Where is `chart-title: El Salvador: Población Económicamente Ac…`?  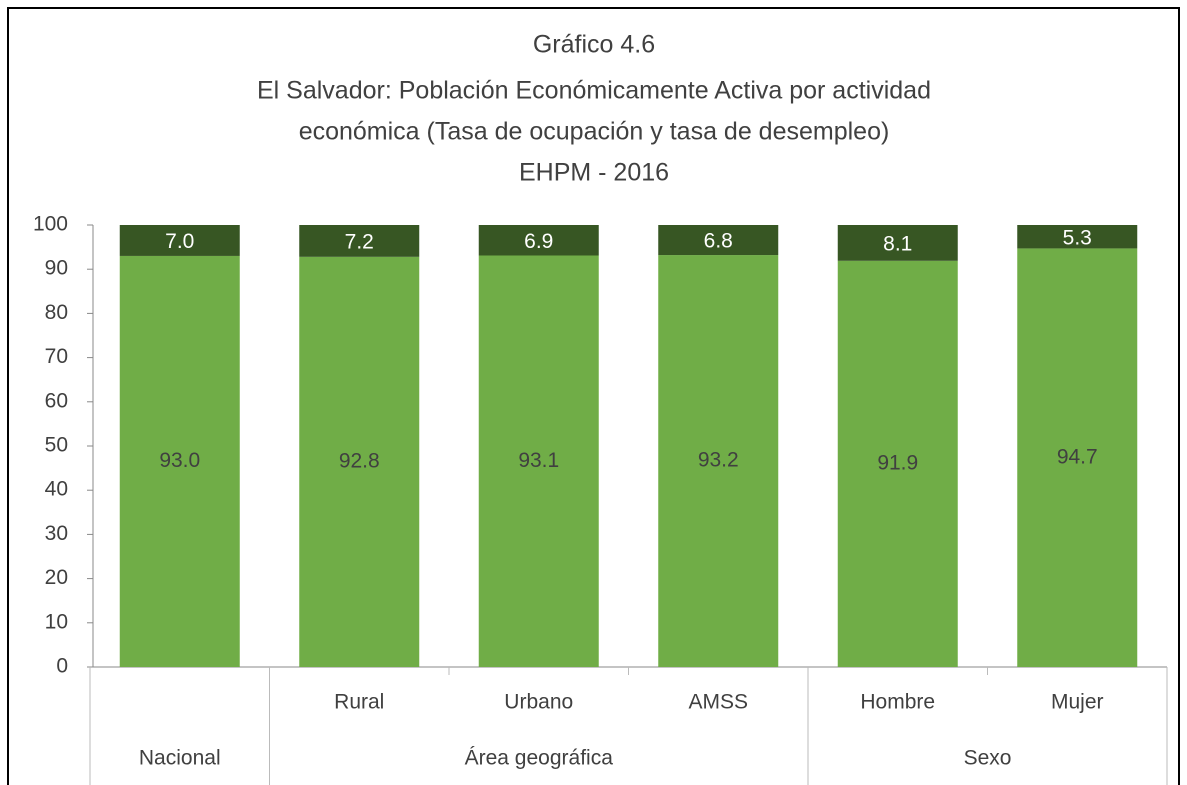 chart-title: El Salvador: Población Económicamente Ac… is located at coordinates (594, 91).